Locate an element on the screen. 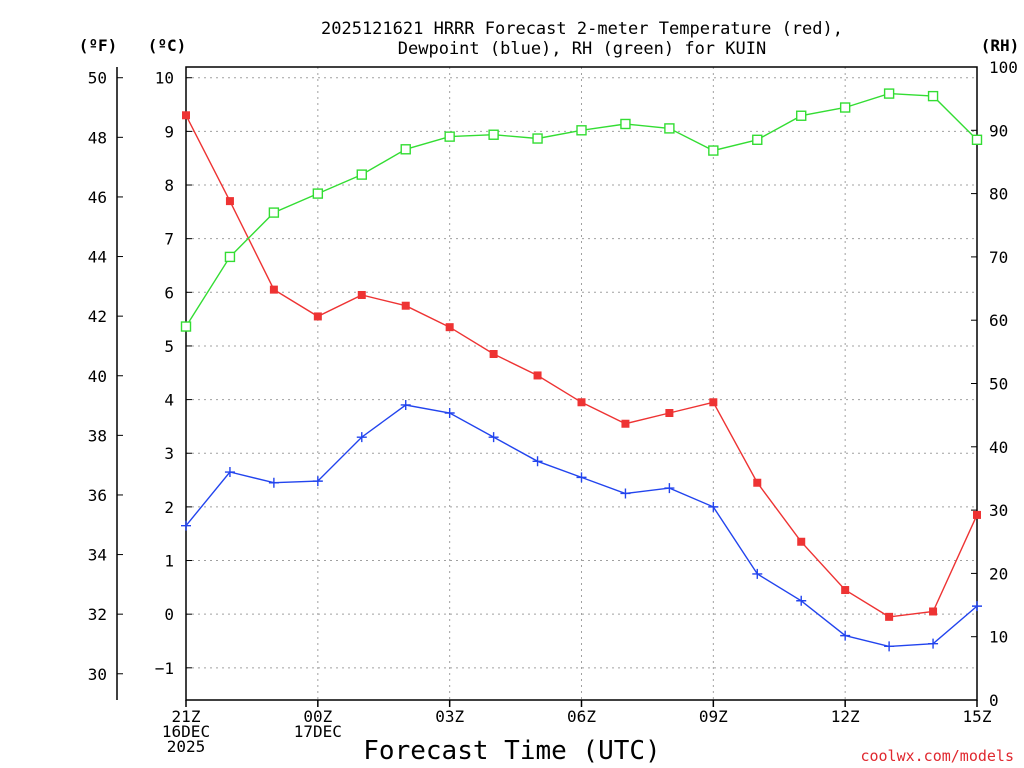 Image resolution: width=1024 pixels, height=768 pixels. celsius-tick-label: 9 is located at coordinates (169, 131).